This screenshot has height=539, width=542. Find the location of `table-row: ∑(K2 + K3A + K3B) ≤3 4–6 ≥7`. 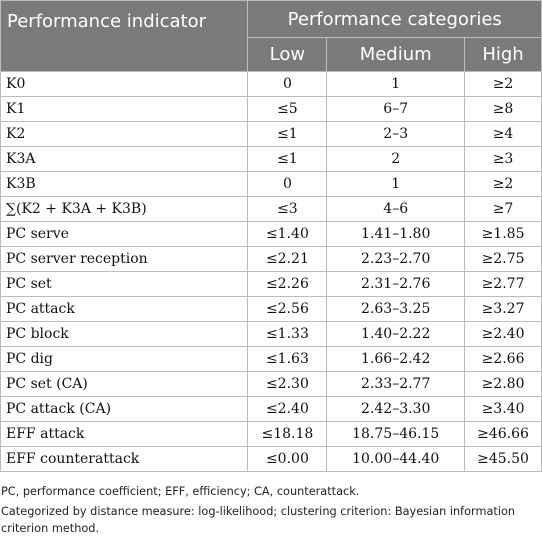

table-row: ∑(K2 + K3A + K3B) ≤3 4–6 ≥7 is located at coordinates (271, 209).